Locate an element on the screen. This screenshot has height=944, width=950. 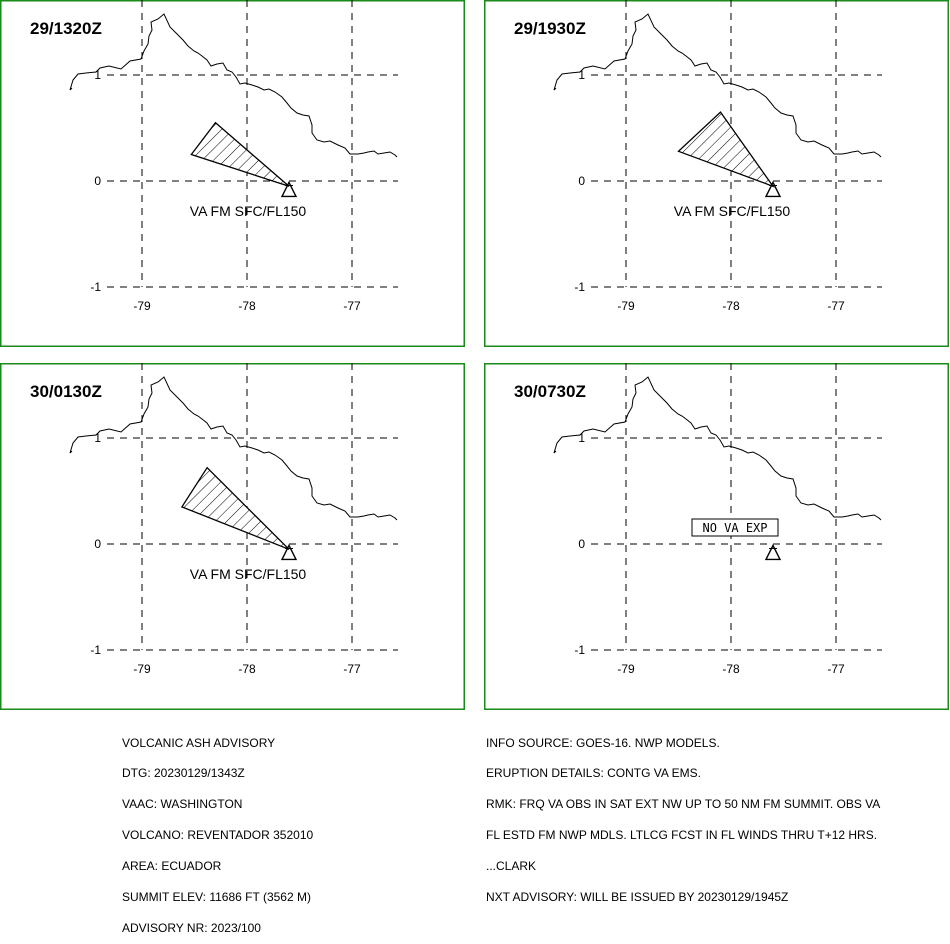
advisory-line: AREA: ECUADOR is located at coordinates (172, 866).